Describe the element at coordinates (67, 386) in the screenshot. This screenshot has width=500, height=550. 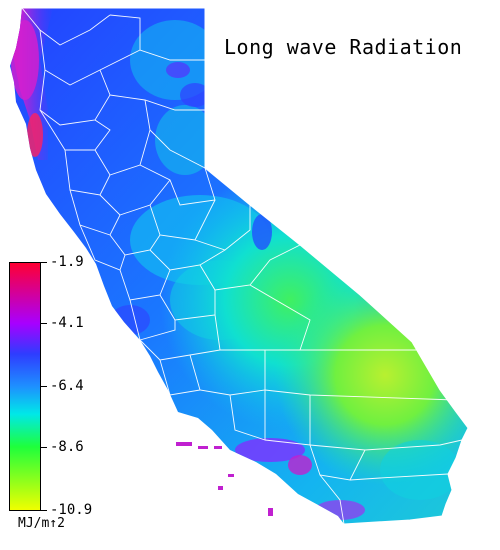
I see `legend-tick-label: -6.4` at that location.